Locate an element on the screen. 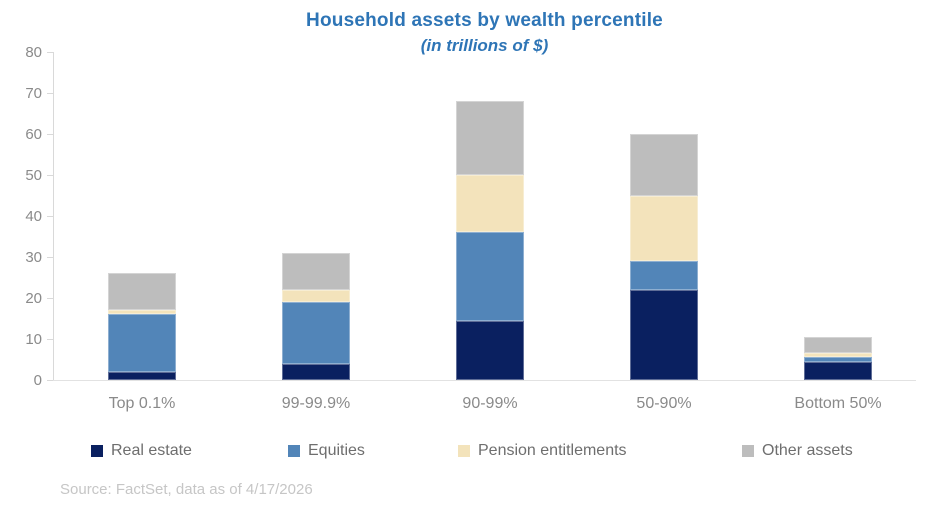  y-axis-line is located at coordinates (53, 216).